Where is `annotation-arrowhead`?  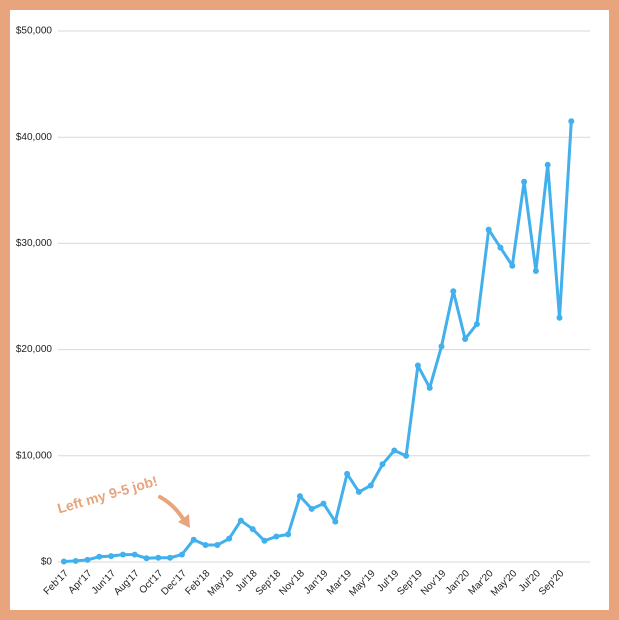 annotation-arrowhead is located at coordinates (184, 521).